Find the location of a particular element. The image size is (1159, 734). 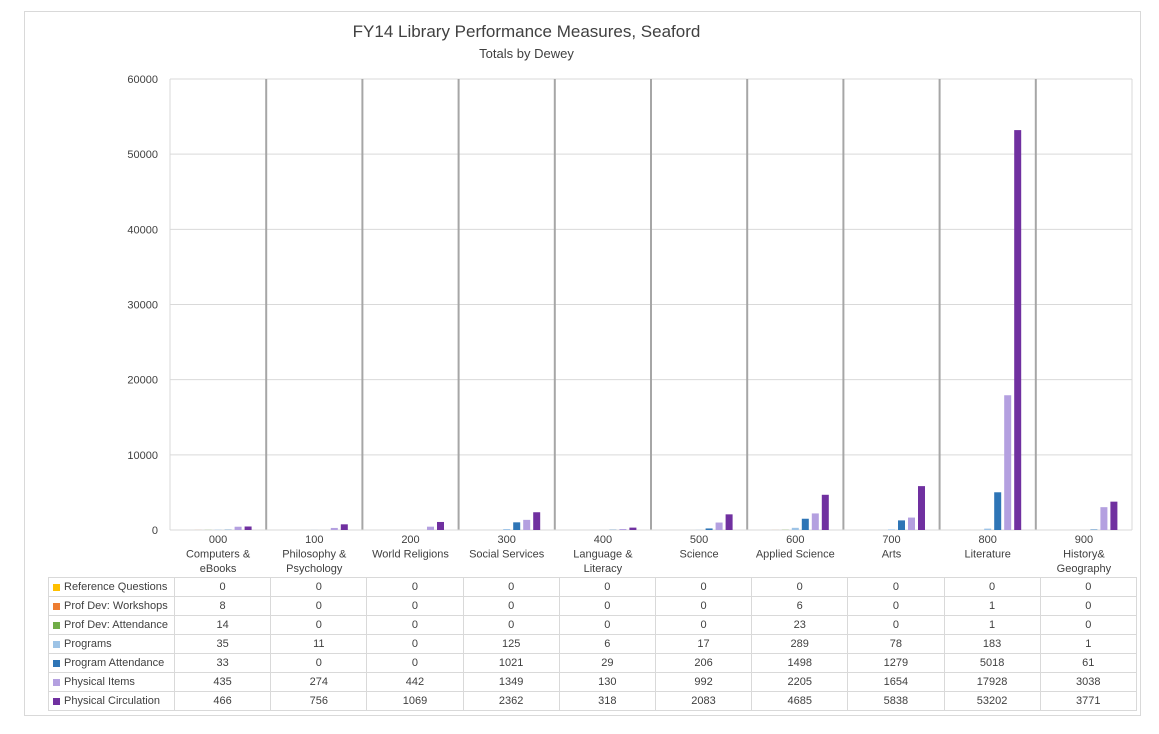

category-label: History& is located at coordinates (1084, 555).